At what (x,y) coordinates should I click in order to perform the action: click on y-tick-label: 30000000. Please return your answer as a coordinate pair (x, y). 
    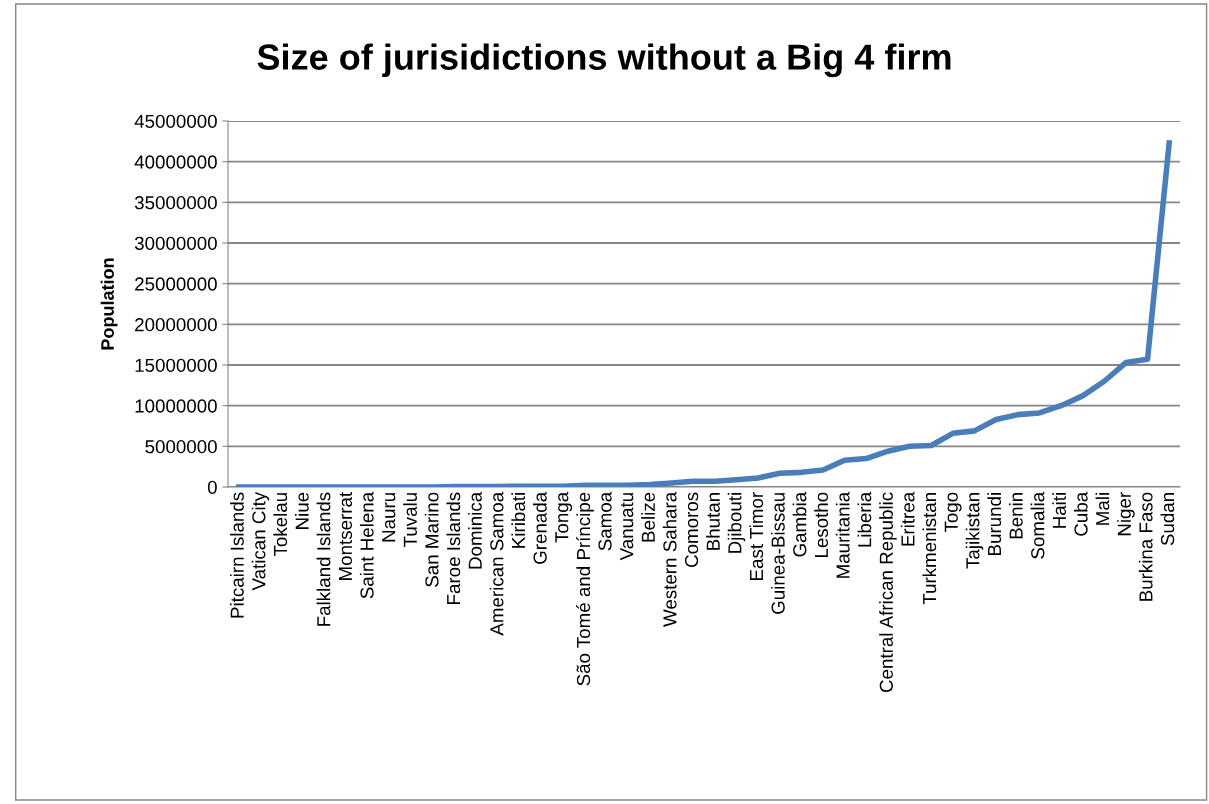
    Looking at the image, I should click on (175, 243).